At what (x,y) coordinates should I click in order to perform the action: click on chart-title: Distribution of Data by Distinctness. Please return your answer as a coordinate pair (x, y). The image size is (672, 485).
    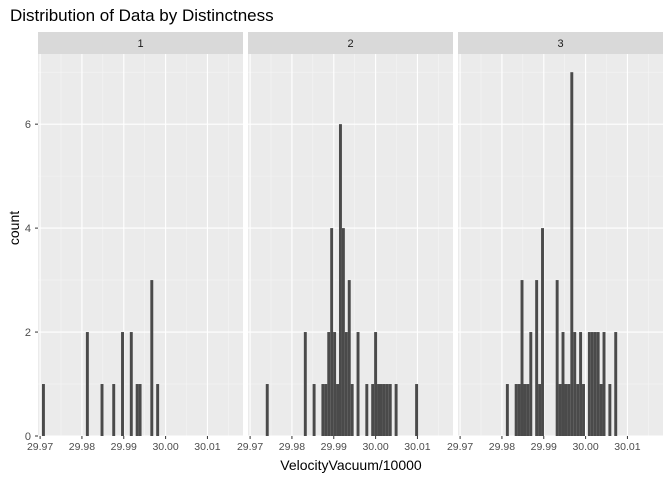
    Looking at the image, I should click on (142, 15).